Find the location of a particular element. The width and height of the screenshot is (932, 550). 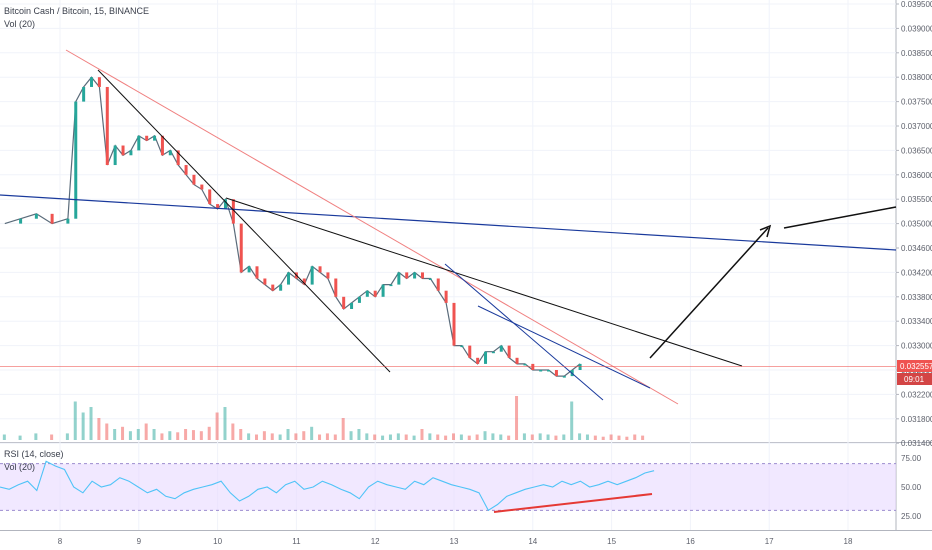

rsi-title: RSI (14, close) is located at coordinates (34, 454).